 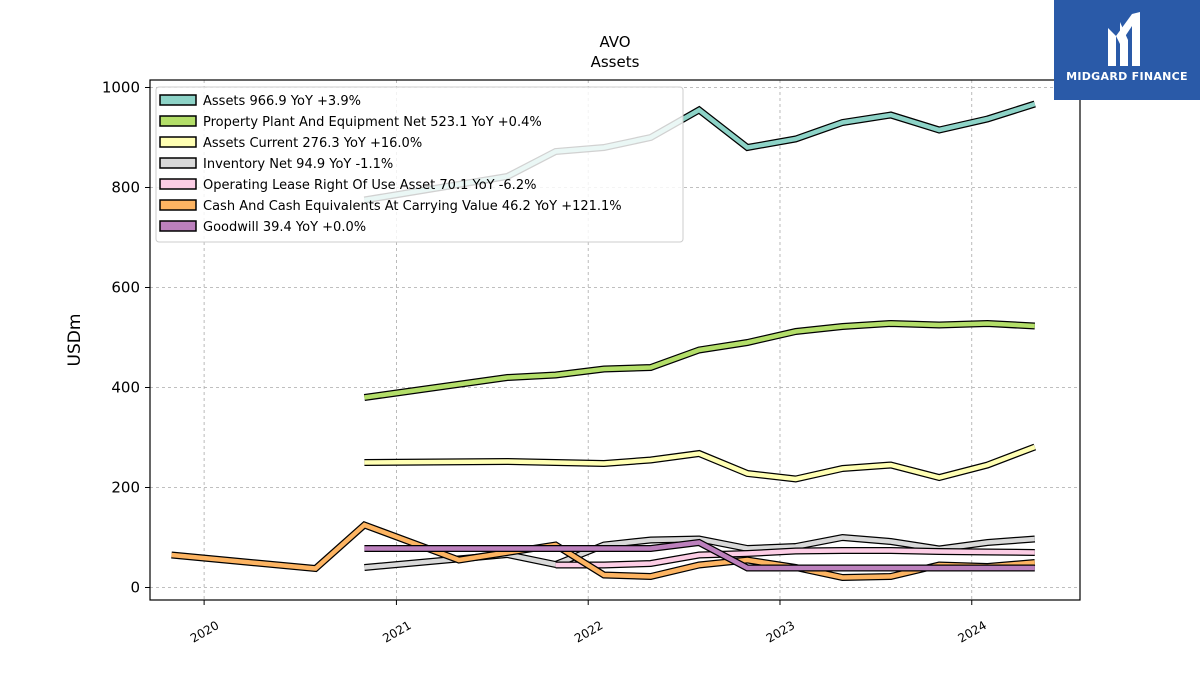 I want to click on logo-text: MIDGARD FINANCE, so click(x=1127, y=76).